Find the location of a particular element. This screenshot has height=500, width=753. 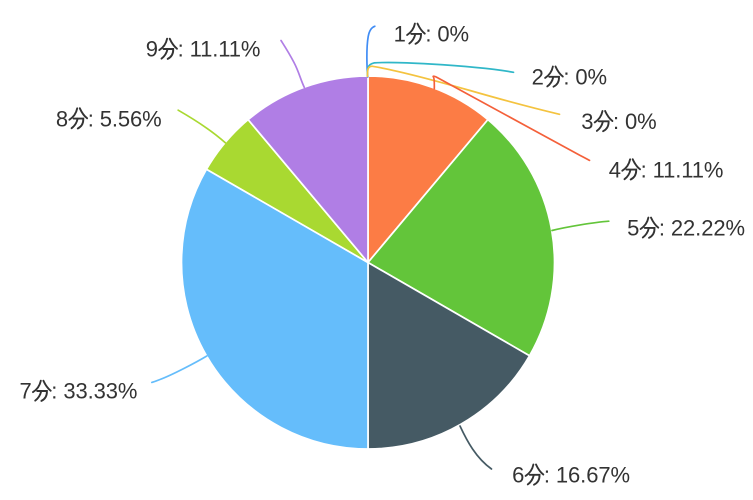

svg-text: 9 is located at coordinates (152, 49).